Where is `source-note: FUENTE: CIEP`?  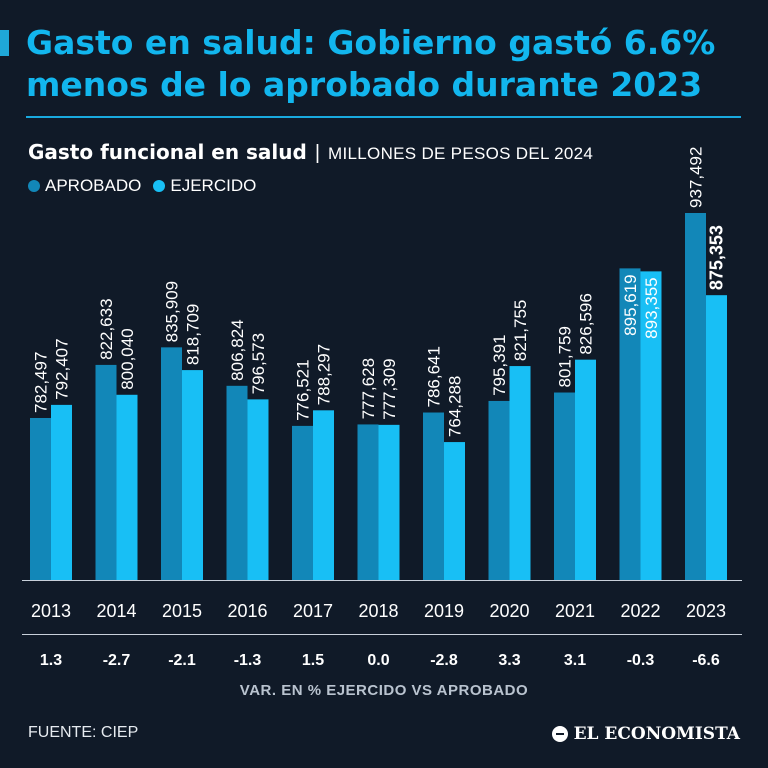
source-note: FUENTE: CIEP is located at coordinates (83, 732).